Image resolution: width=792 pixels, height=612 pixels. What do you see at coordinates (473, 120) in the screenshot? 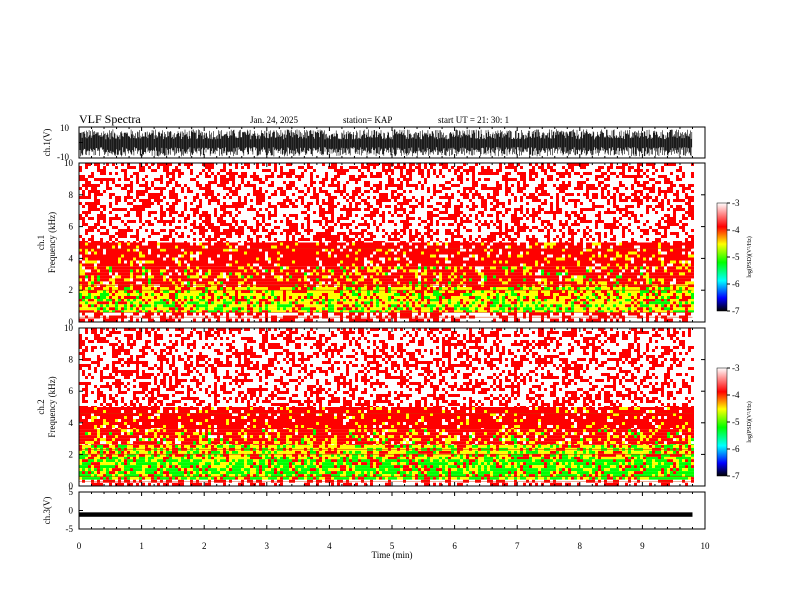
I see `start-time-label: start UT = 21: 30: 1` at bounding box center [473, 120].